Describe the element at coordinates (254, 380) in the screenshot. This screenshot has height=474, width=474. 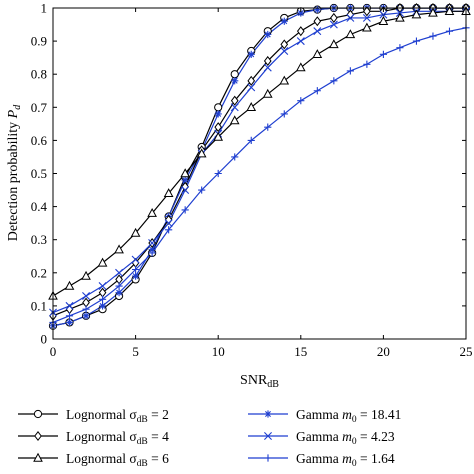
I see `x-axis-label-main: SNR` at that location.